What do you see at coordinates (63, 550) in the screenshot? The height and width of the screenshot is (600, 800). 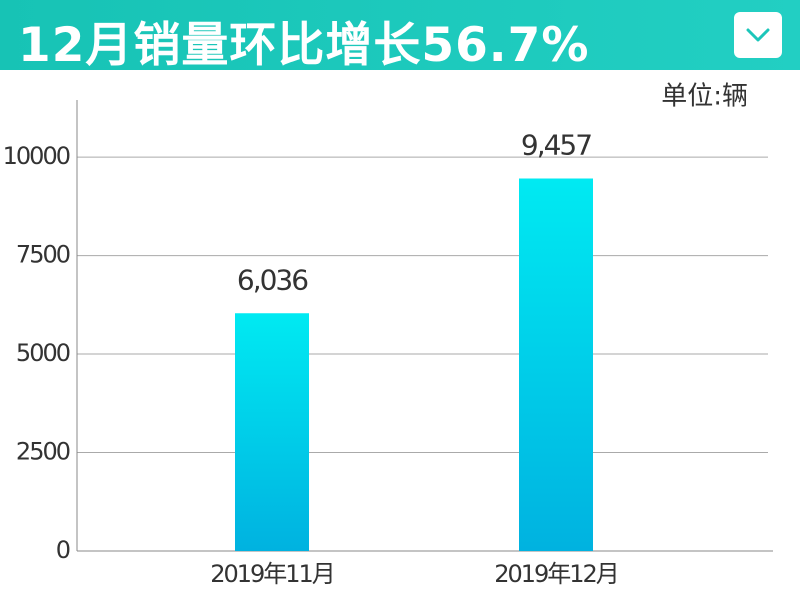 I see `y-tick-label: 0` at bounding box center [63, 550].